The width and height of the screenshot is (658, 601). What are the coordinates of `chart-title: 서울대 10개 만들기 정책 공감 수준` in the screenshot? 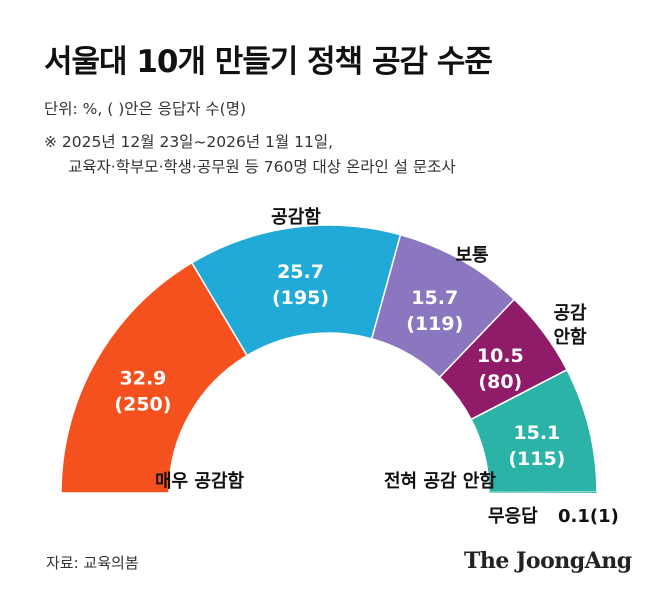 It's located at (268, 62).